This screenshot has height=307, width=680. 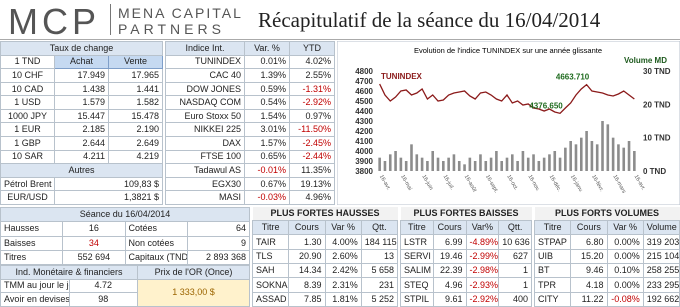 I want to click on row: Titres 552 694 Capitaux (TND) 2 893 368, so click(x=125, y=257).